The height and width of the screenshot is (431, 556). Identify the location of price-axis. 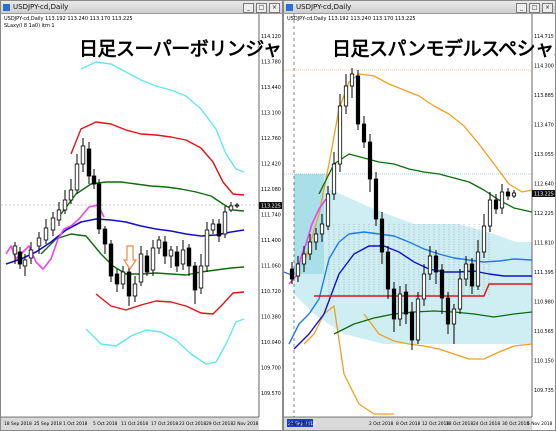
(543, 222).